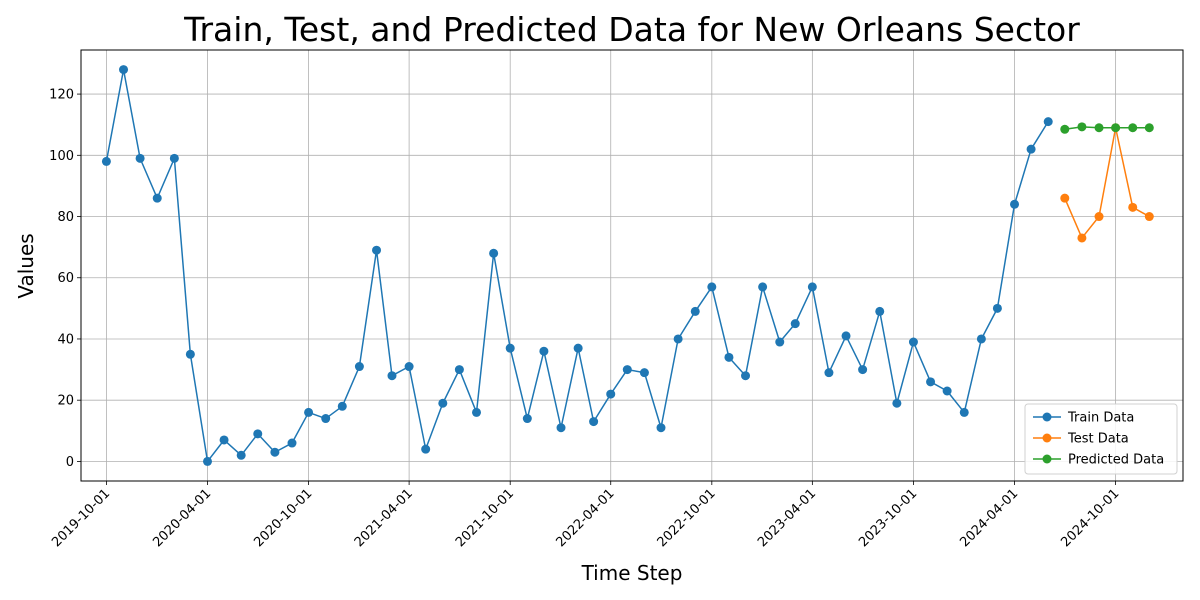 Image resolution: width=1200 pixels, height=600 pixels. Describe the element at coordinates (65, 217) in the screenshot. I see `y-tick-label: 80` at that location.